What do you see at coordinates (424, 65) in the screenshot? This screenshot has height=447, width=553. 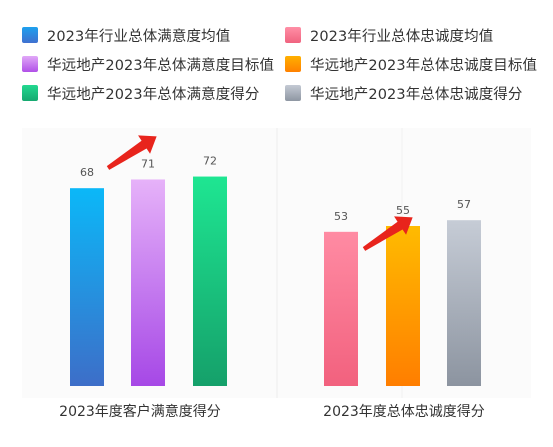 I see `legend-label: 华远地产2023年总体忠诚度目标值` at bounding box center [424, 65].